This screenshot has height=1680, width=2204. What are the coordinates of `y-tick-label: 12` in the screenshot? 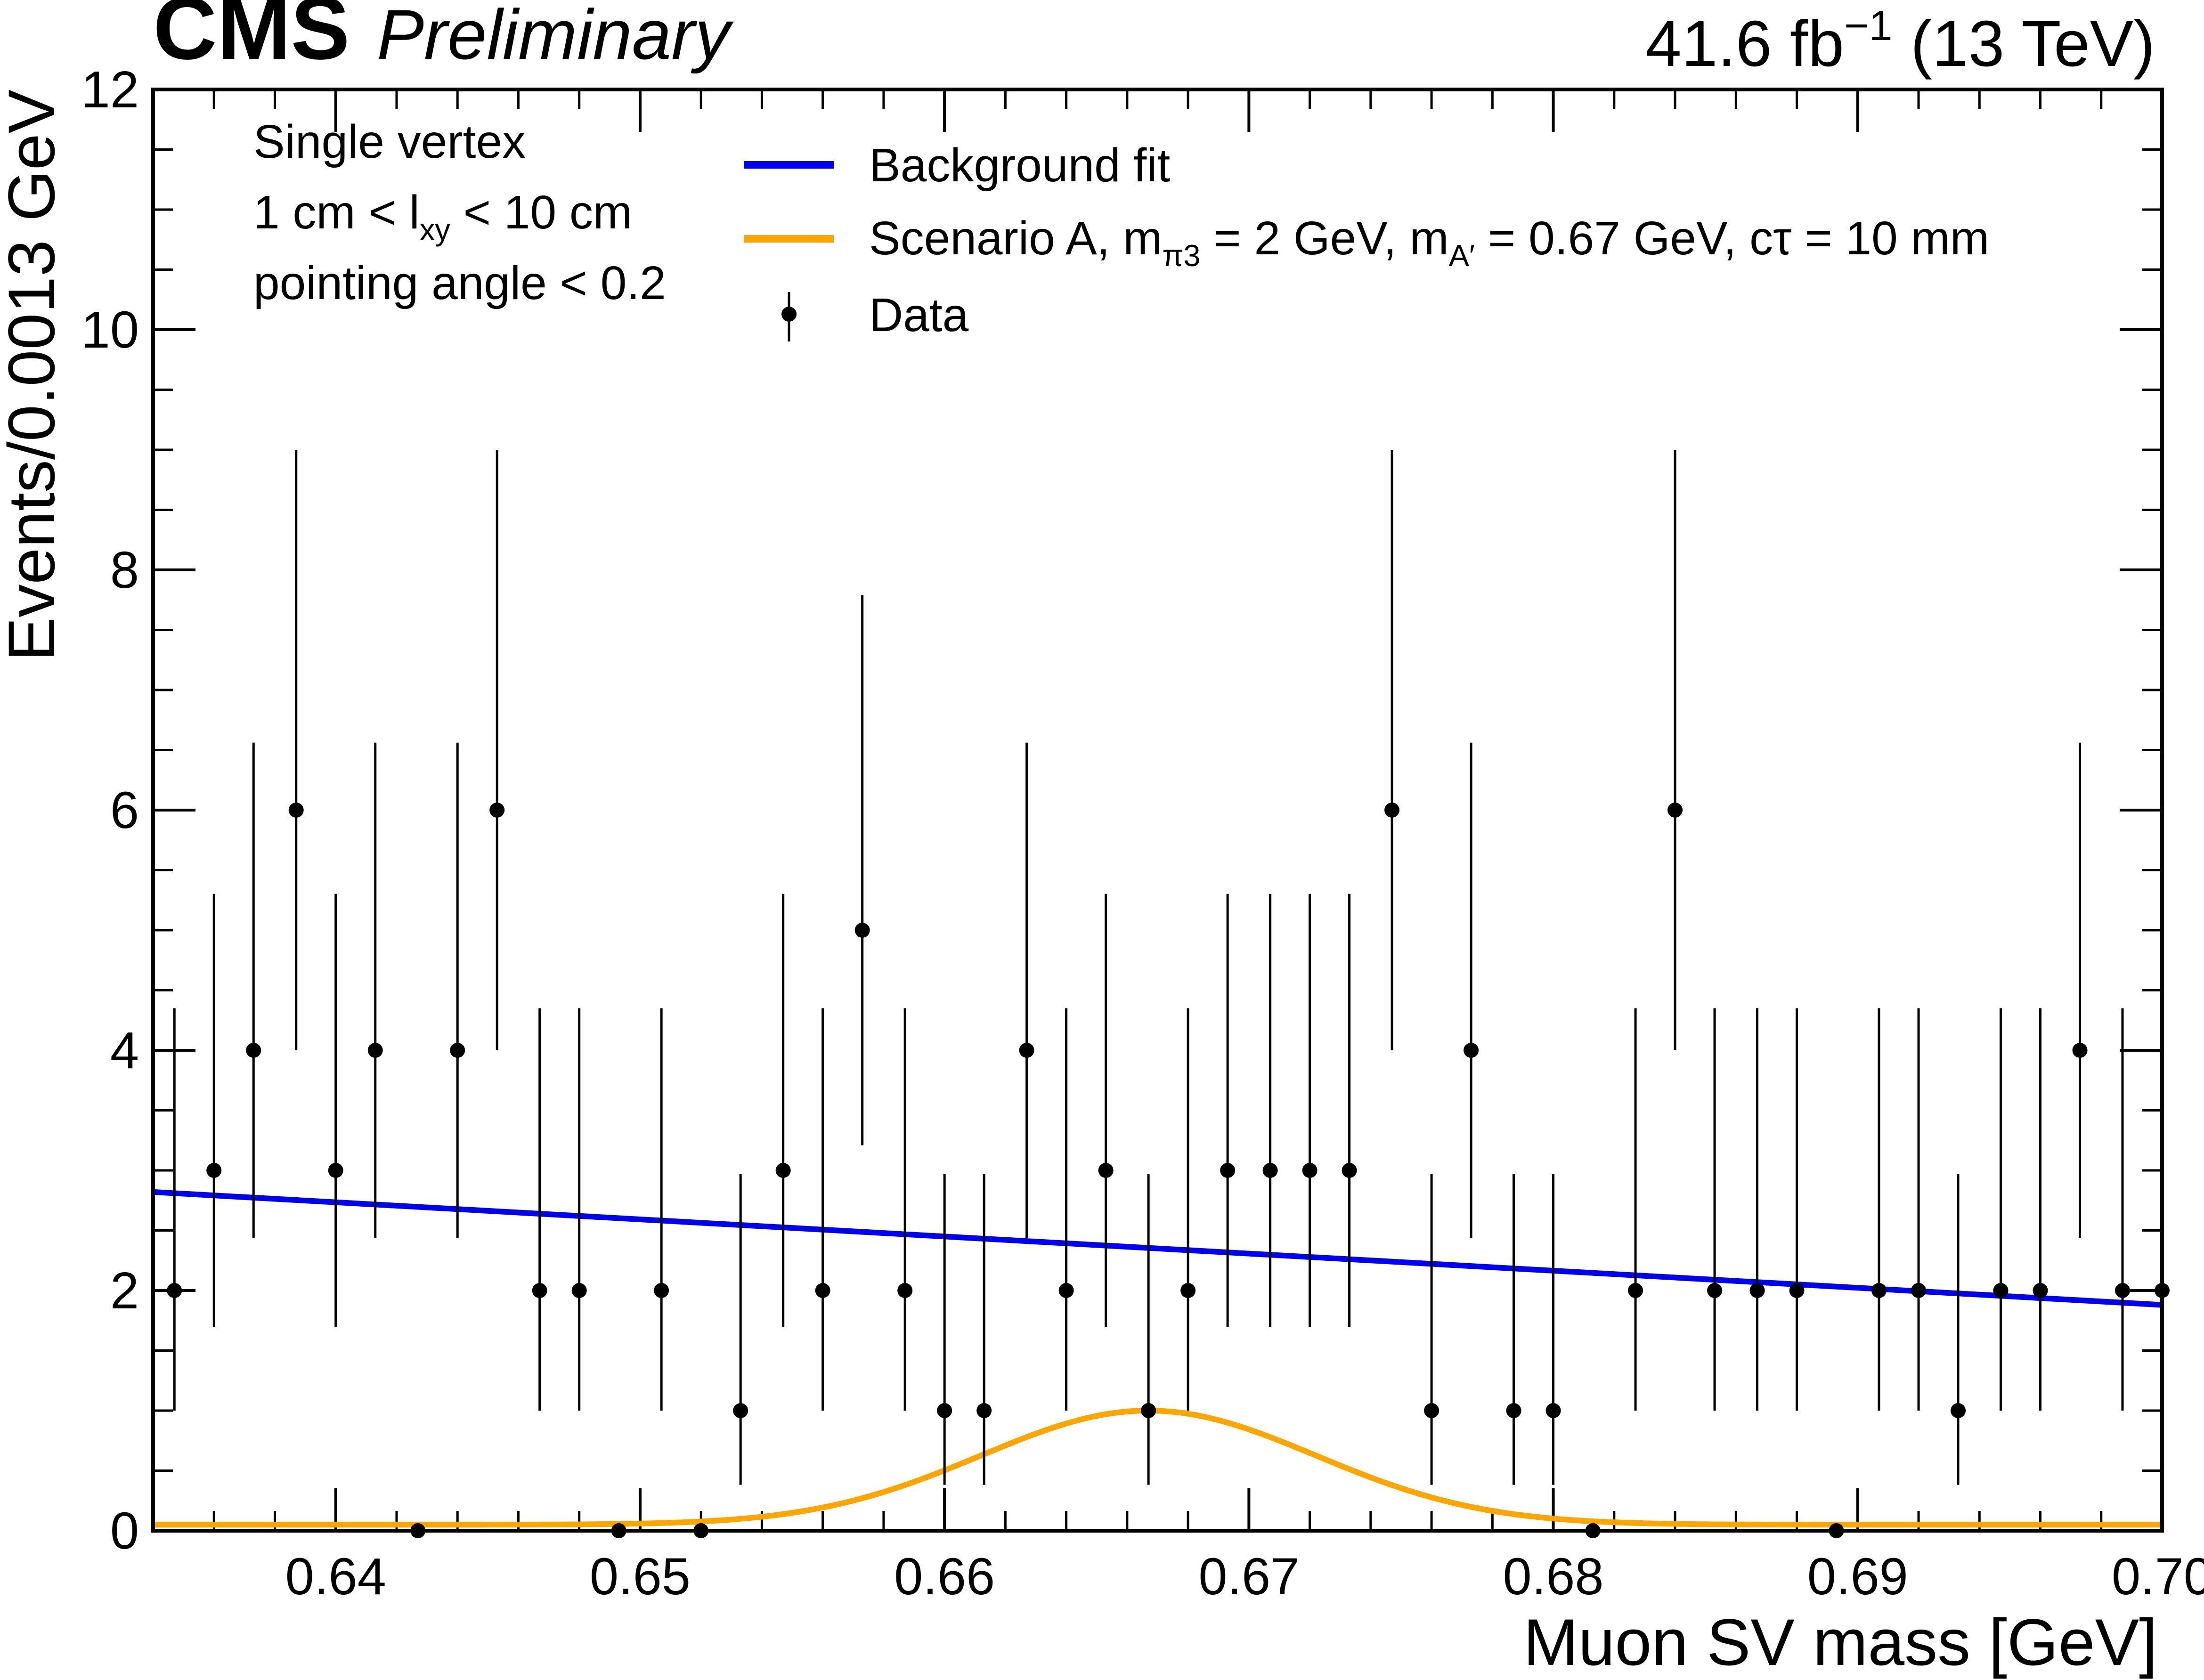 It's located at (110, 90).